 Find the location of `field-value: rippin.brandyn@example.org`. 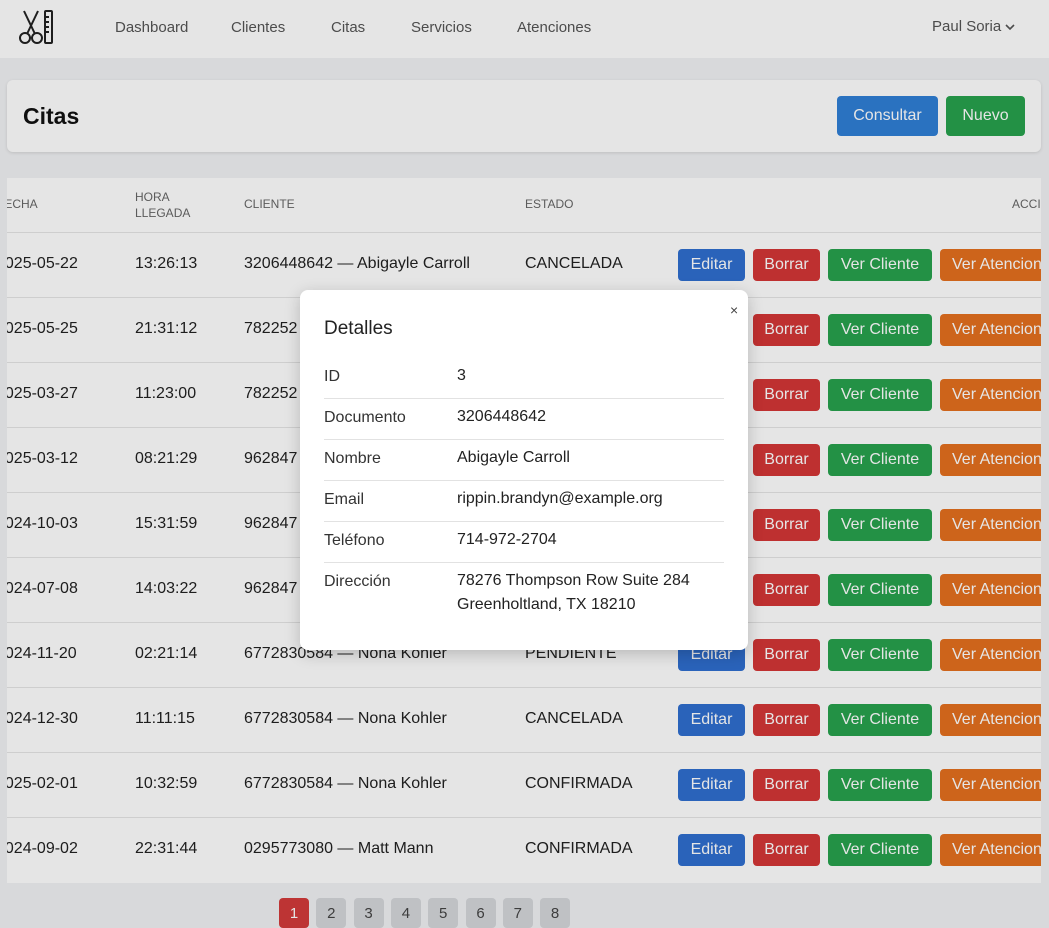

field-value: rippin.brandyn@example.org is located at coordinates (588, 499).